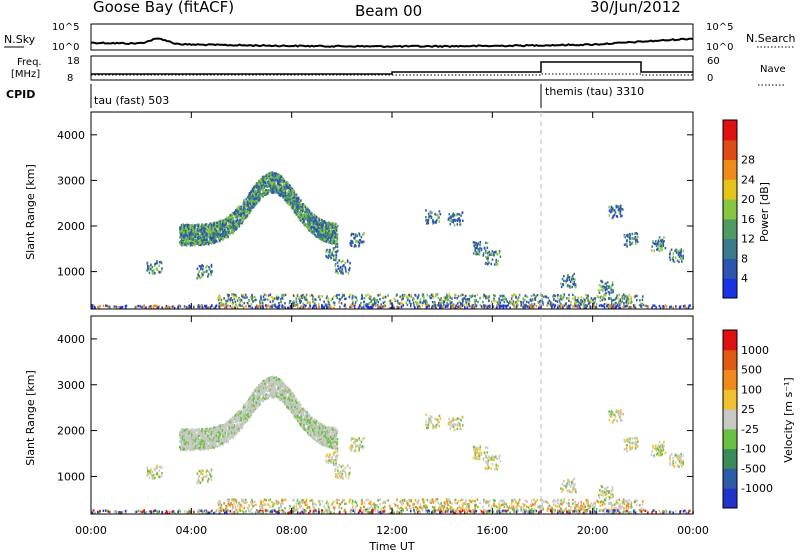 This screenshot has height=554, width=800. What do you see at coordinates (65, 47) in the screenshot?
I see `nsky-tick-bottom: 10^0` at bounding box center [65, 47].